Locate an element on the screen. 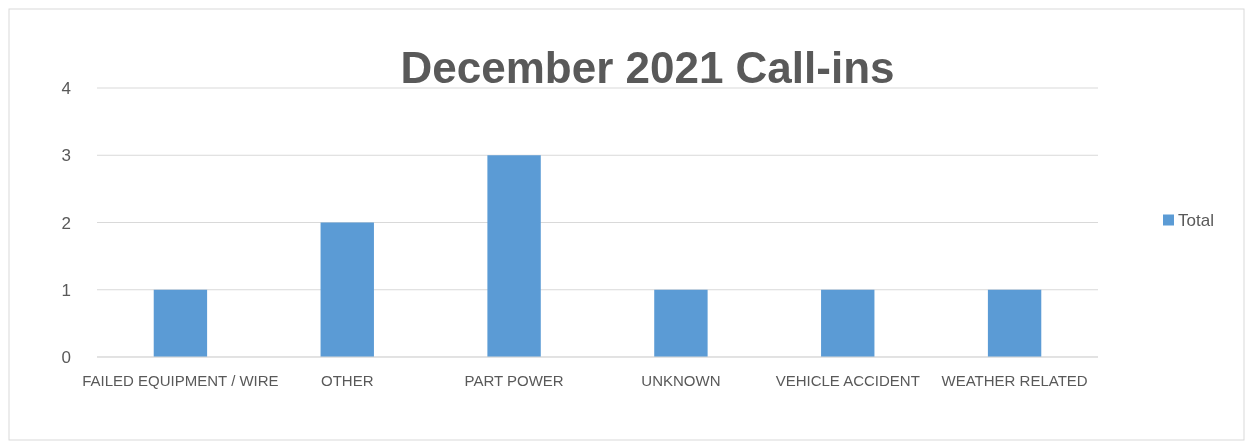 The width and height of the screenshot is (1248, 443). x-tick-label: FAILED EQUIPMENT / WIRE is located at coordinates (180, 380).